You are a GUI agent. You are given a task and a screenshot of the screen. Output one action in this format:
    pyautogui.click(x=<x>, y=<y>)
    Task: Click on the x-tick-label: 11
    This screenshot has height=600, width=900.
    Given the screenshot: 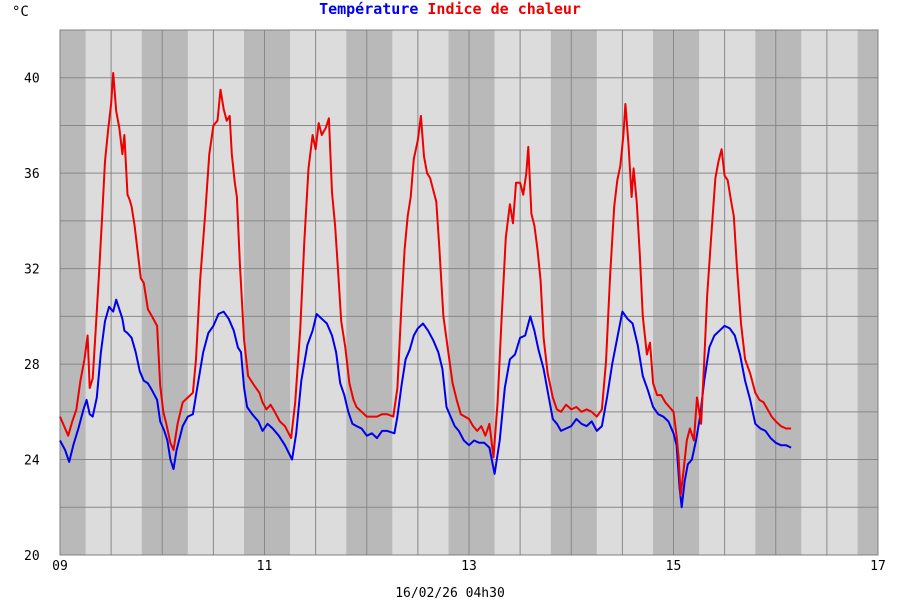 What is the action you would take?
    pyautogui.click(x=265, y=566)
    